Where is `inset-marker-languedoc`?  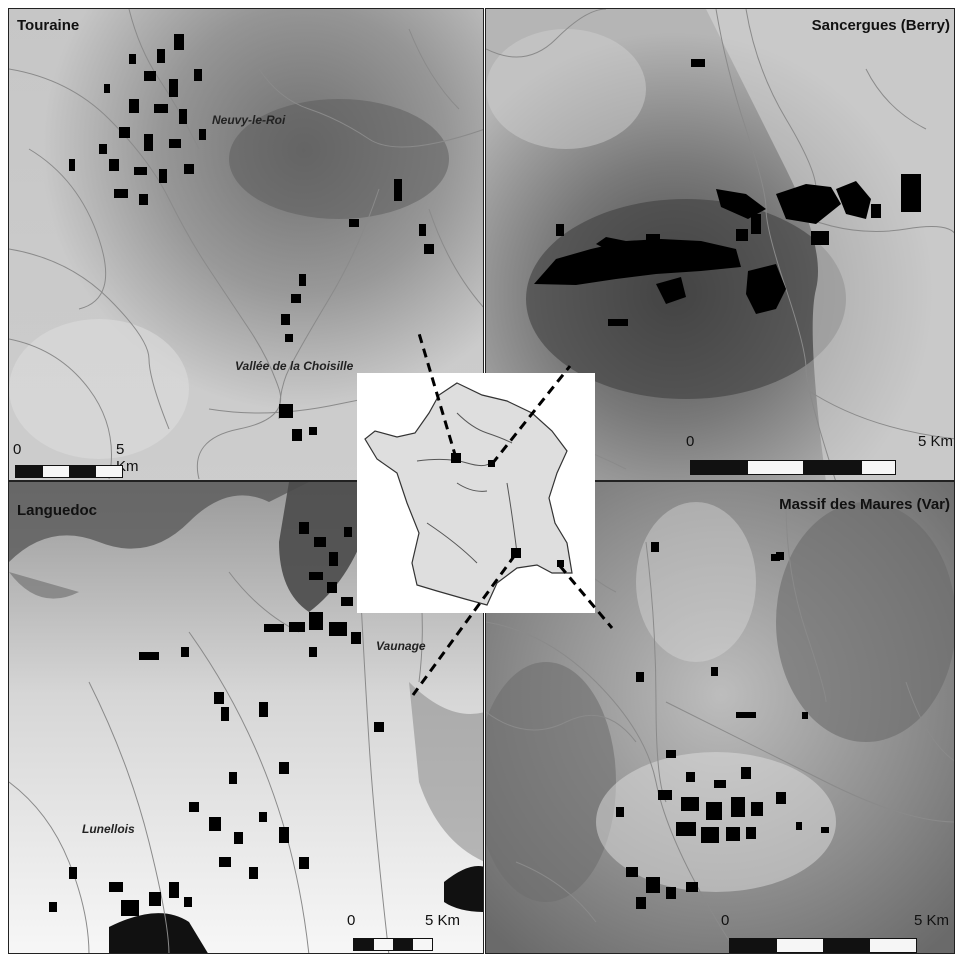
inset-marker-languedoc is located at coordinates (516, 553).